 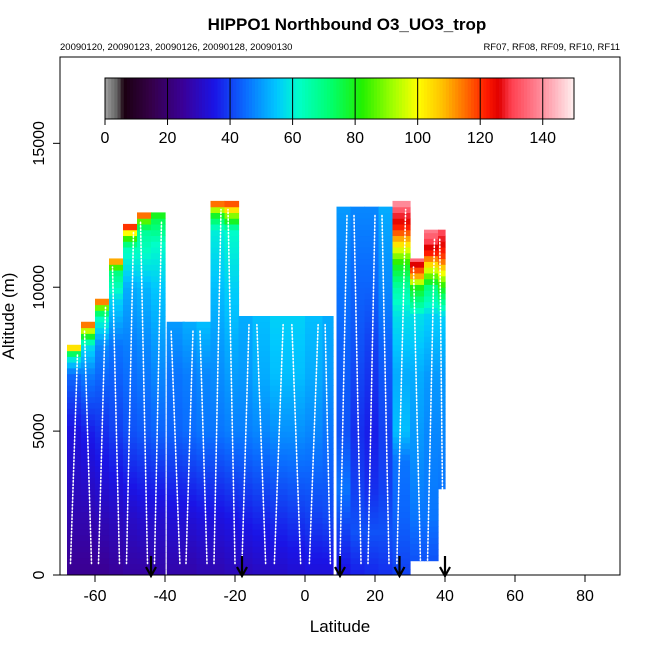 What do you see at coordinates (39, 143) in the screenshot?
I see `y-tick-label: 15000` at bounding box center [39, 143].